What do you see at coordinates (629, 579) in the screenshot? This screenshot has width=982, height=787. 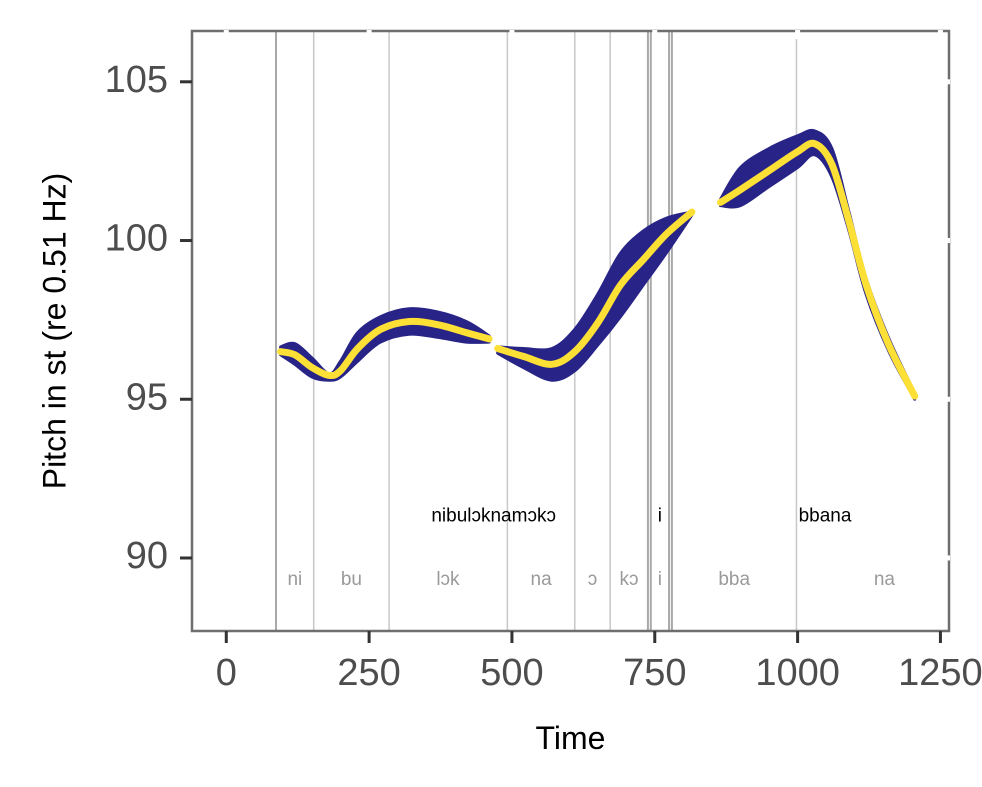 I see `syllable-label: kɔ` at bounding box center [629, 579].